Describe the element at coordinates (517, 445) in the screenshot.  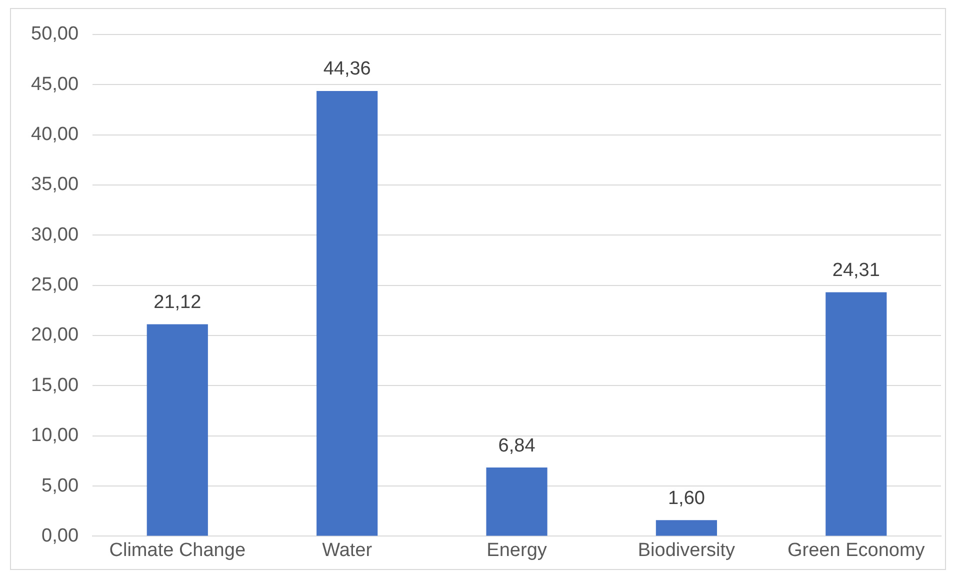
I see `data-label: 6,84` at that location.